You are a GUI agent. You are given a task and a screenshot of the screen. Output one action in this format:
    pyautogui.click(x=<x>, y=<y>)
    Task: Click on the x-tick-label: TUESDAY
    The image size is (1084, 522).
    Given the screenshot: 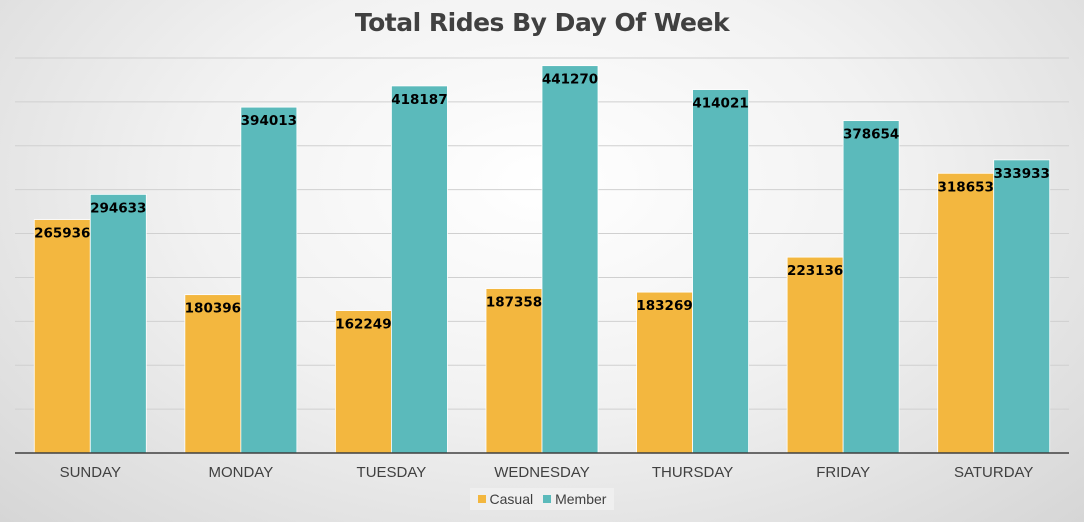 What is the action you would take?
    pyautogui.click(x=392, y=472)
    